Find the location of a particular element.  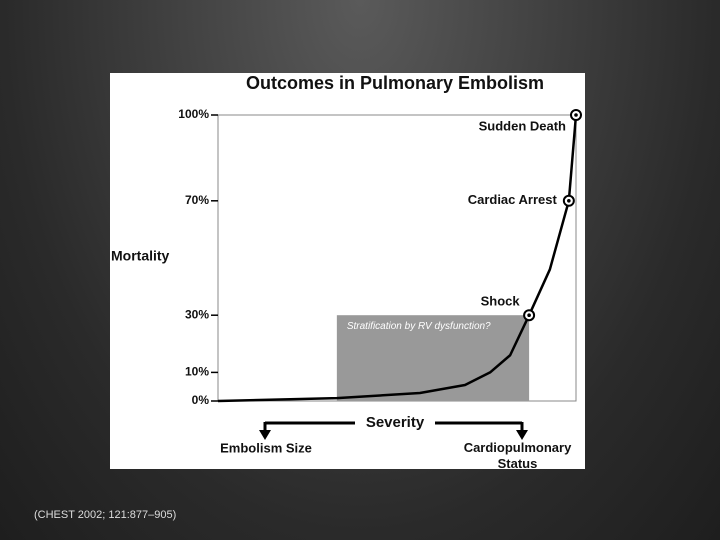

point-label: Sudden Death is located at coordinates (522, 125).